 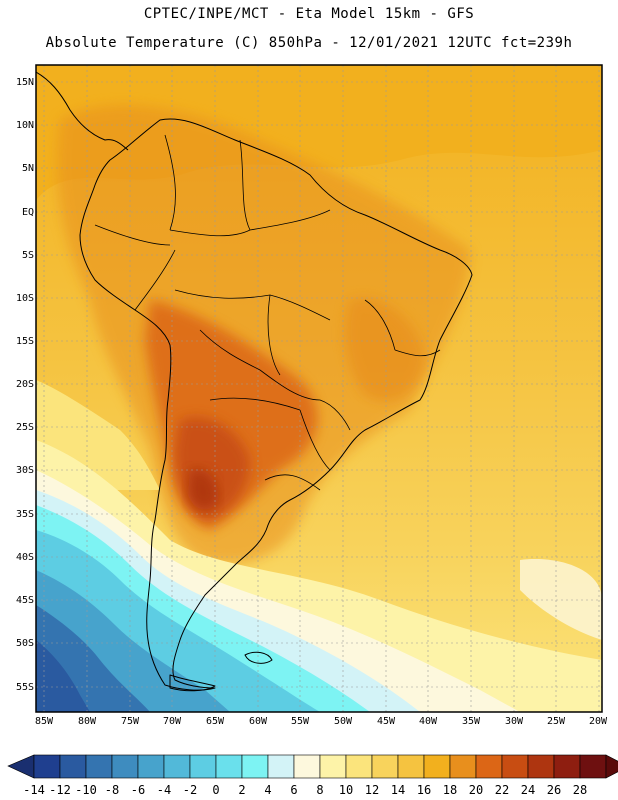 I want to click on lon-label: 70W, so click(x=172, y=721).